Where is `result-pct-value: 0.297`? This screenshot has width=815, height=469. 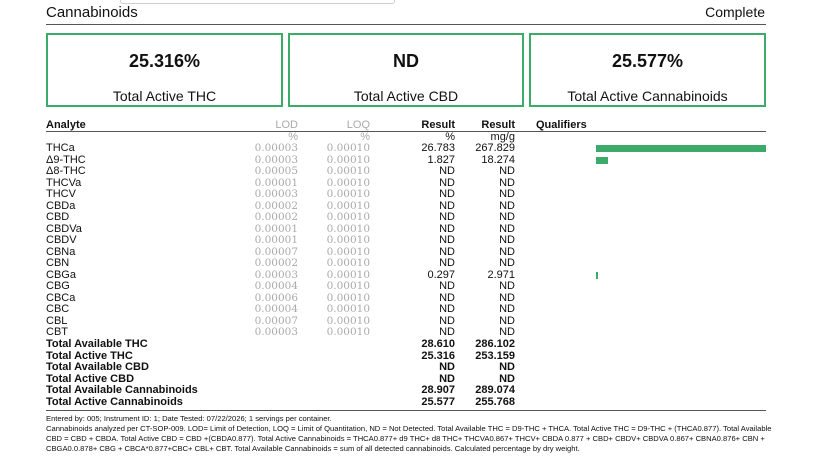
result-pct-value: 0.297 is located at coordinates (441, 274).